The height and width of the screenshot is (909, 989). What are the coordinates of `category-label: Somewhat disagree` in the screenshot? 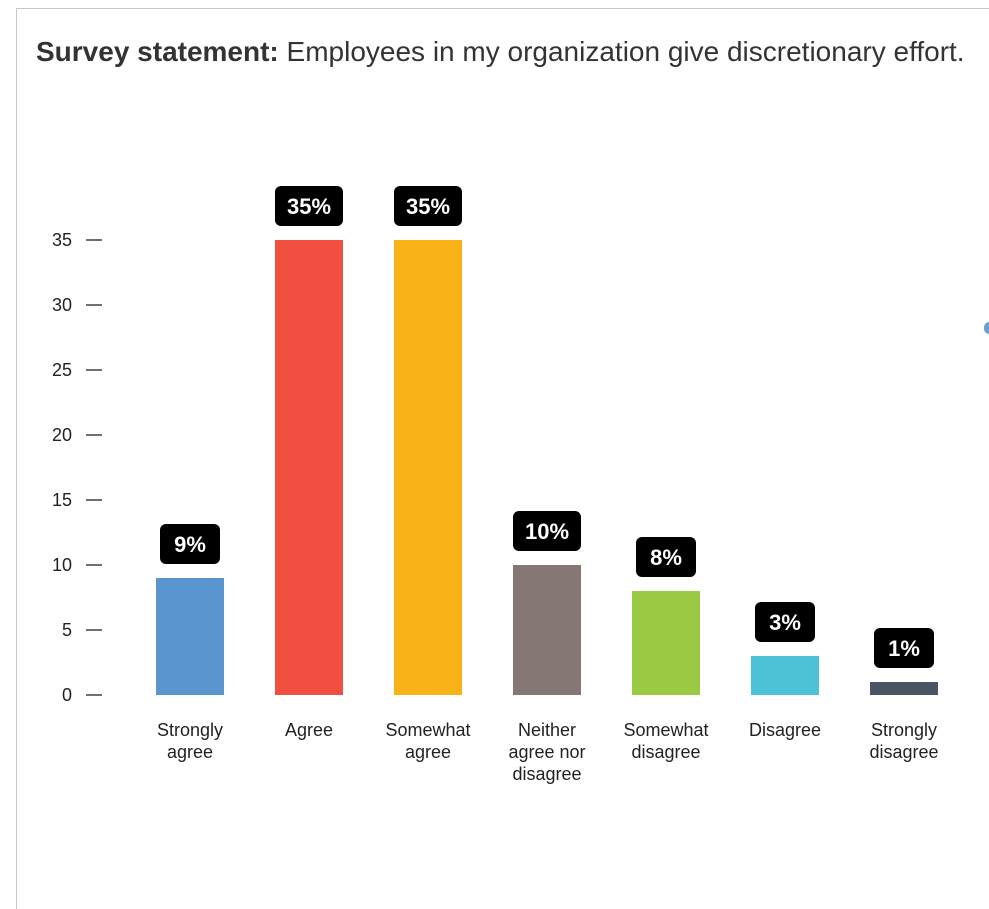 It's located at (665, 741).